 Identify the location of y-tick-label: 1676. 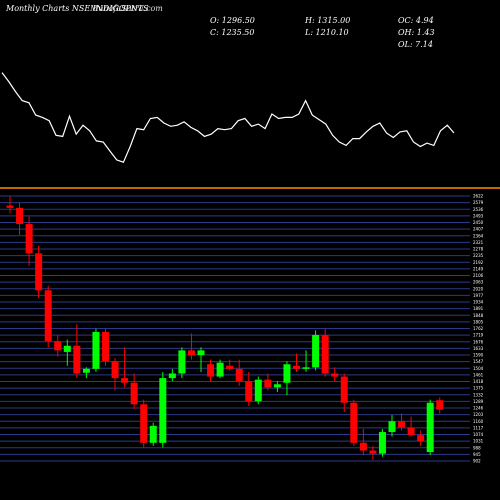
(478, 341).